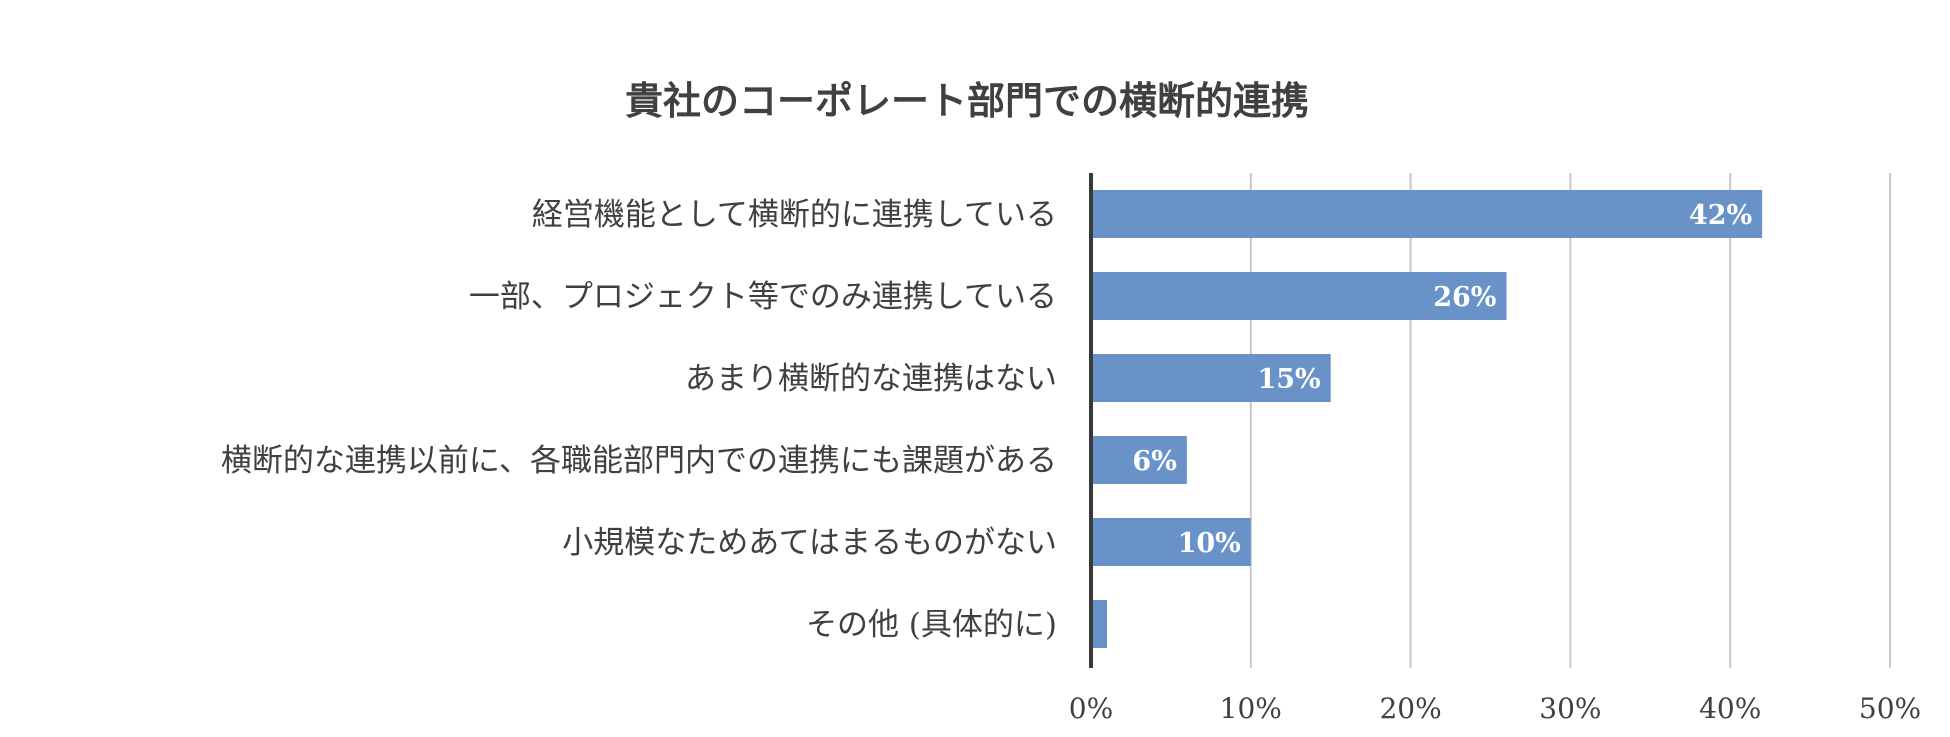  What do you see at coordinates (1410, 708) in the screenshot?
I see `x-tick-label: 20%` at bounding box center [1410, 708].